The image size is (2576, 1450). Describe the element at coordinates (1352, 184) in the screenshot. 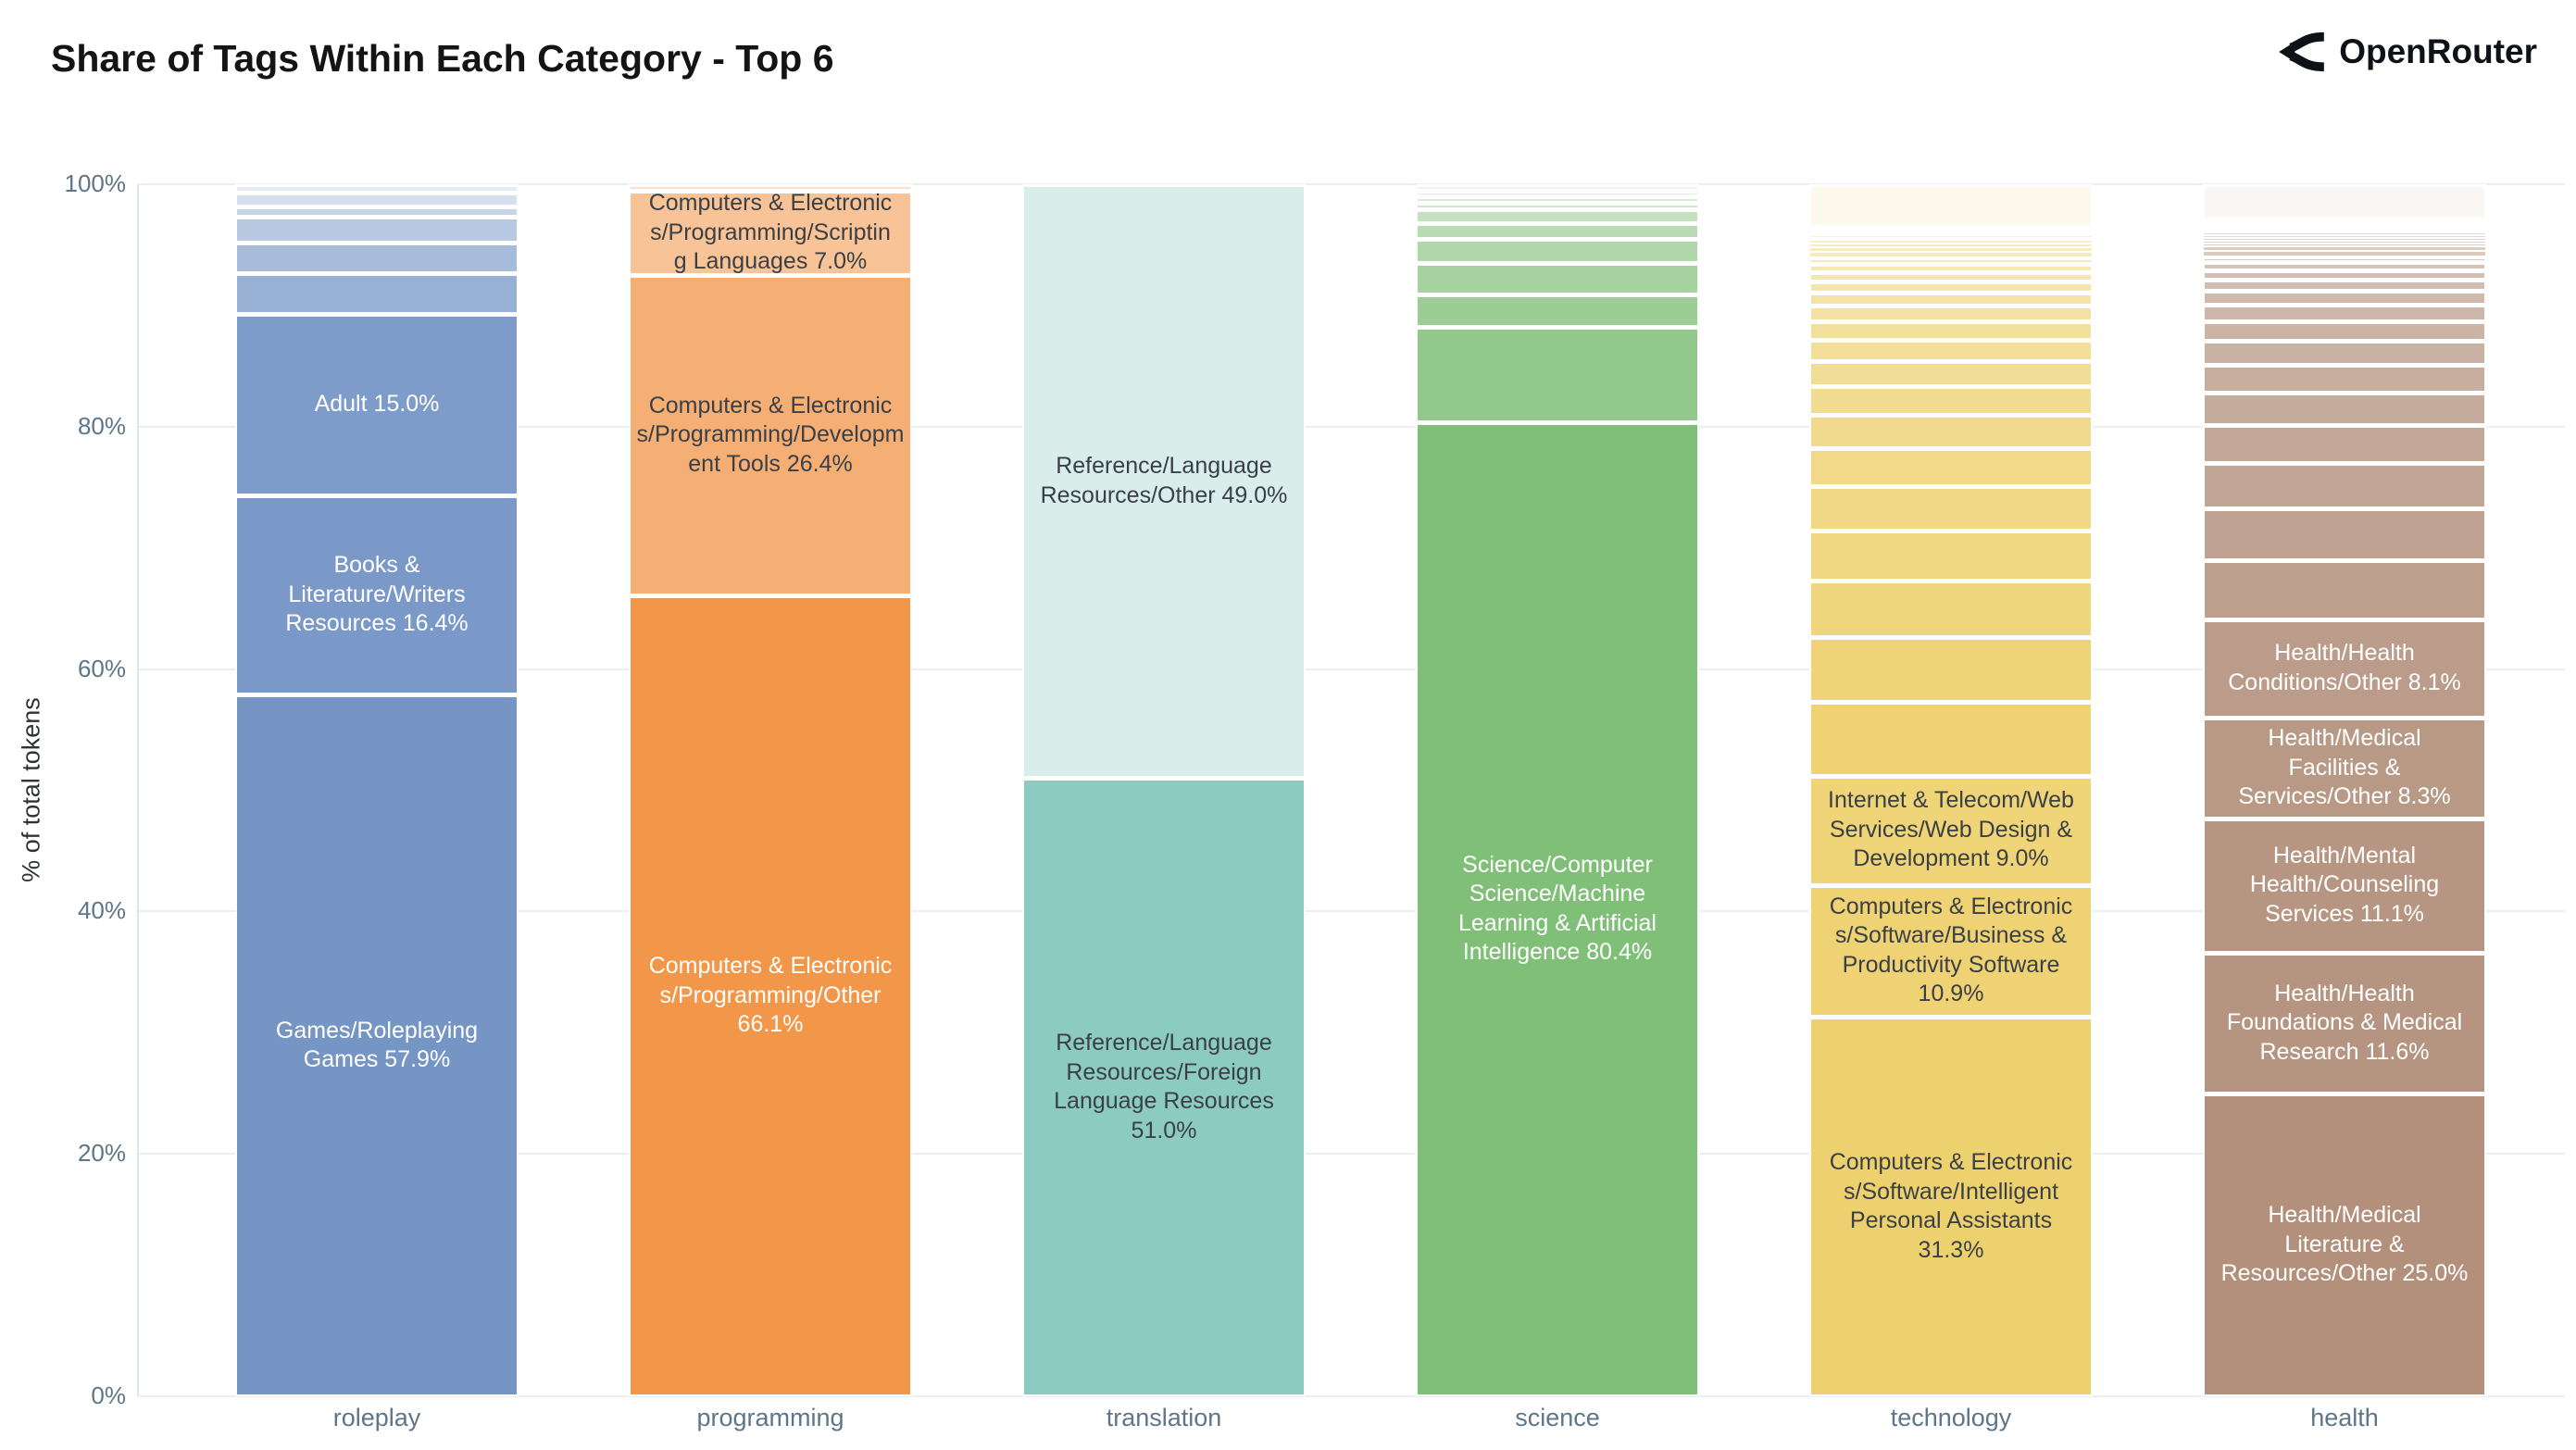

I see `gridline-100%` at that location.